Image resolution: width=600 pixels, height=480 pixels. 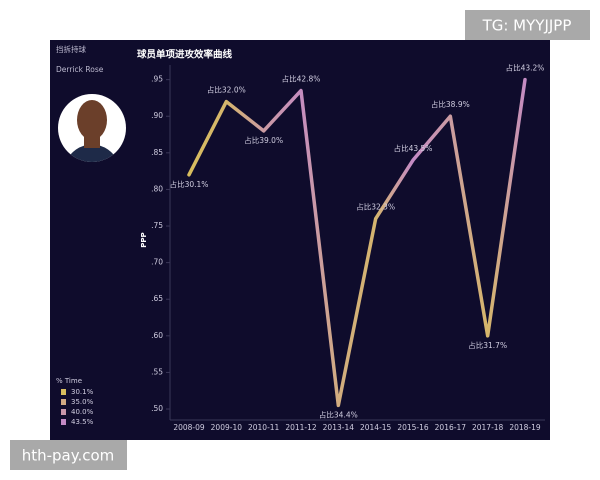 What do you see at coordinates (157, 79) in the screenshot?
I see `y-tick-label: .95` at bounding box center [157, 79].